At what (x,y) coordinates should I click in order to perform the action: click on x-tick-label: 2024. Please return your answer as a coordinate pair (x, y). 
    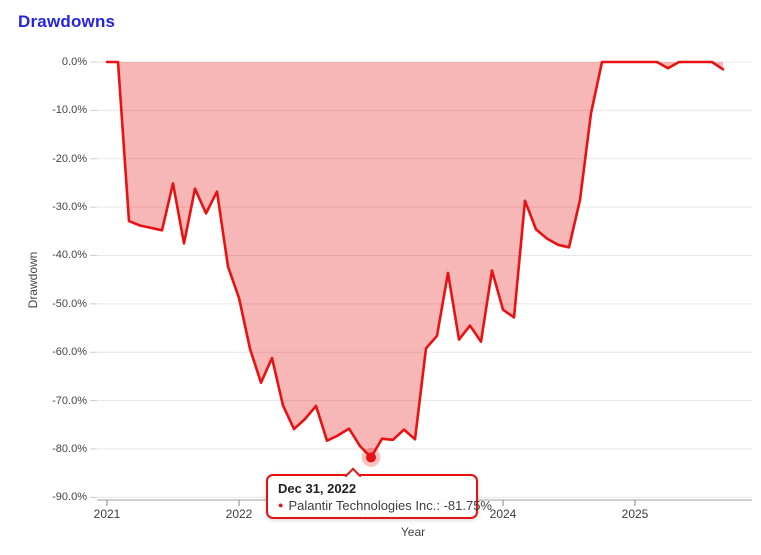
    Looking at the image, I should click on (503, 514).